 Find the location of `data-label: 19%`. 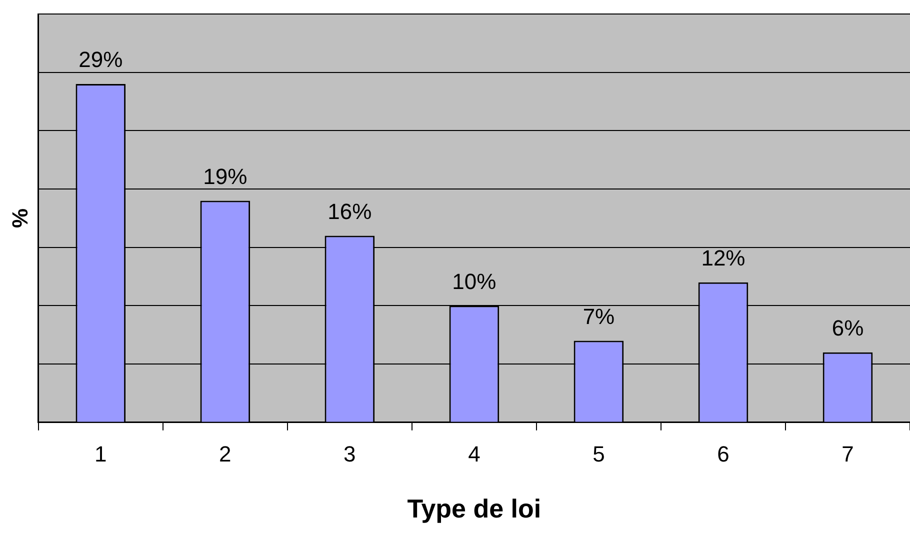

data-label: 19% is located at coordinates (225, 176).